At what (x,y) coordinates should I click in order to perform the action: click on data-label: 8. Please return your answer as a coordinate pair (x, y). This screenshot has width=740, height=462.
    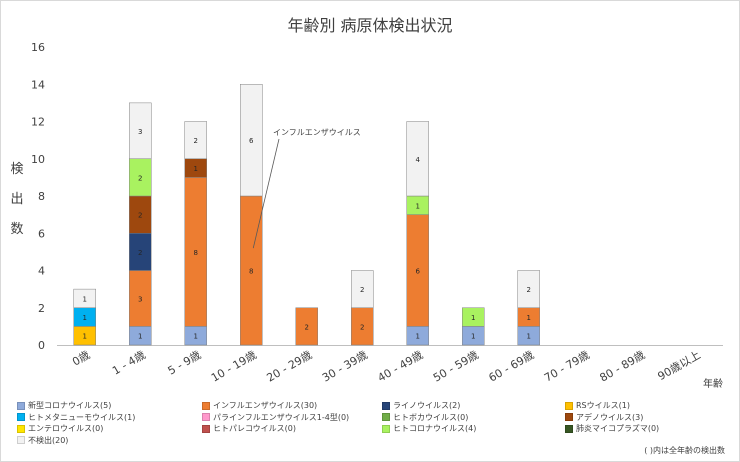
    Looking at the image, I should click on (251, 272).